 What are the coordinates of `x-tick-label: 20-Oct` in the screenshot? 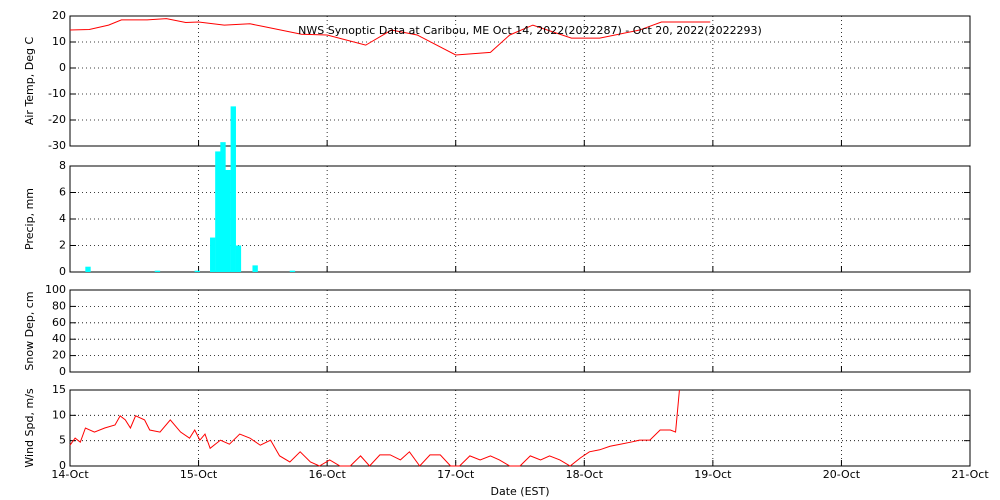 It's located at (842, 474).